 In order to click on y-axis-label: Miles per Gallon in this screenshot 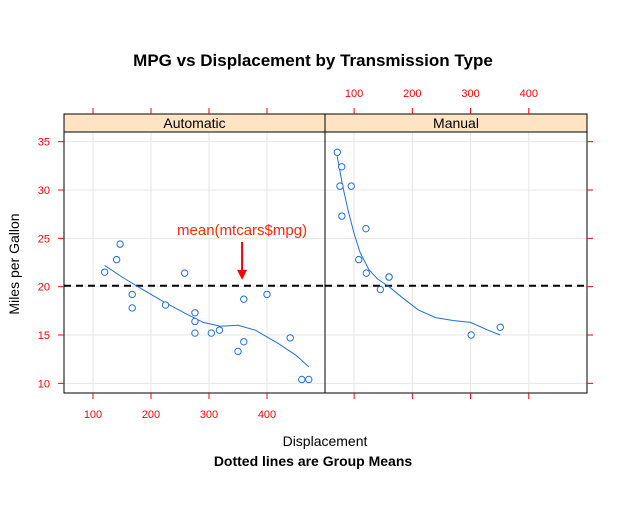, I will do `click(14, 263)`.